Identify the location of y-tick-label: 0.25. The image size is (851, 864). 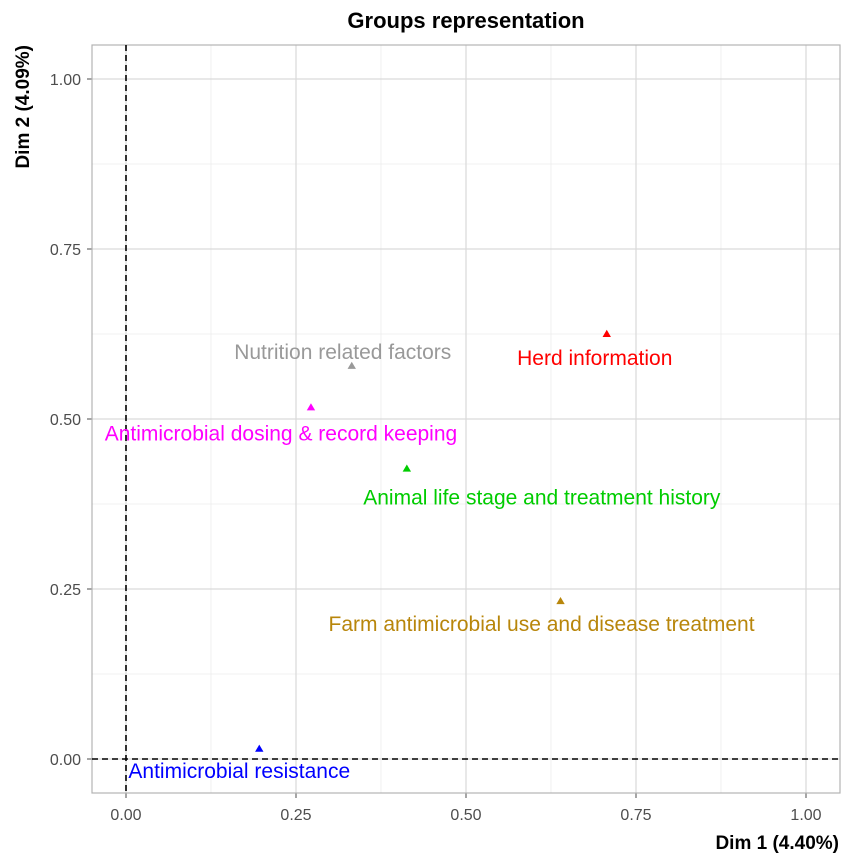
(65, 590).